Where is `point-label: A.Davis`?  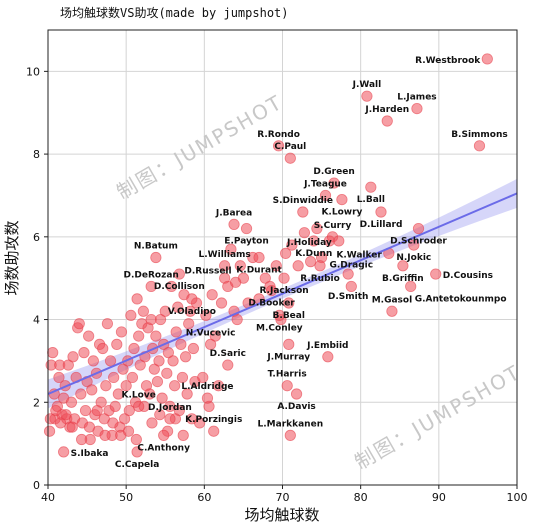
point-label: A.Davis is located at coordinates (296, 407).